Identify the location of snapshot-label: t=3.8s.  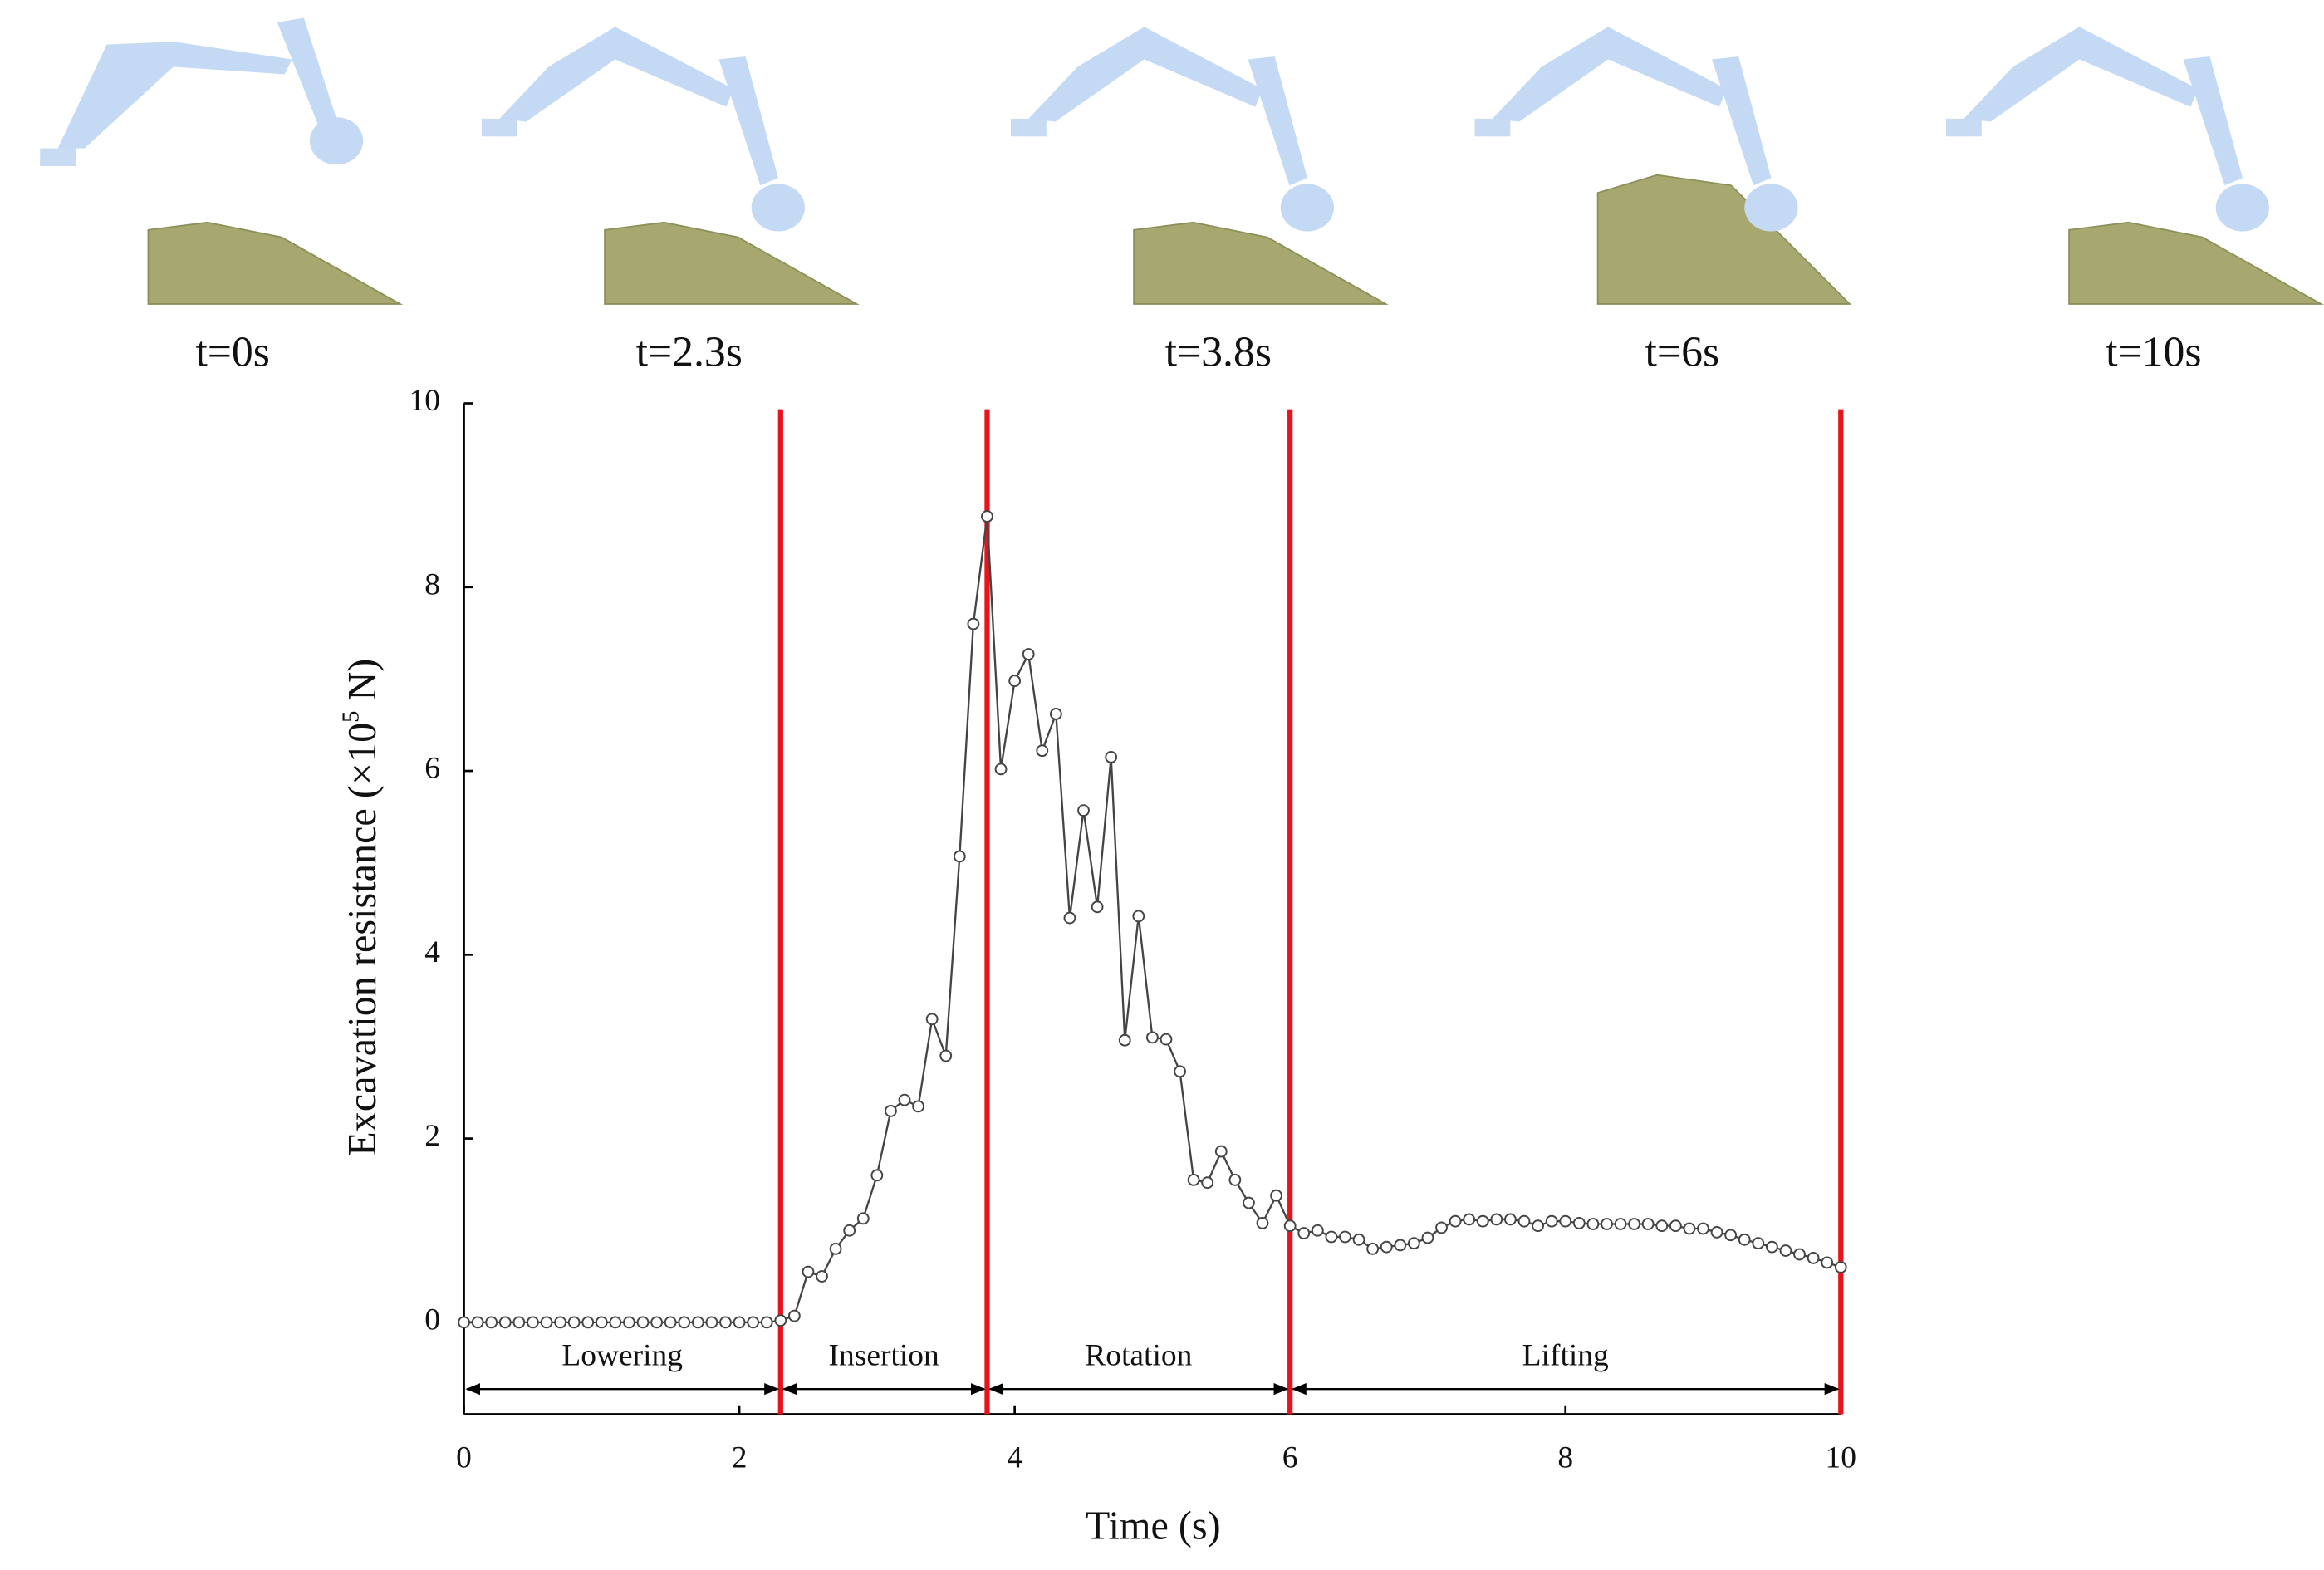
(1218, 351).